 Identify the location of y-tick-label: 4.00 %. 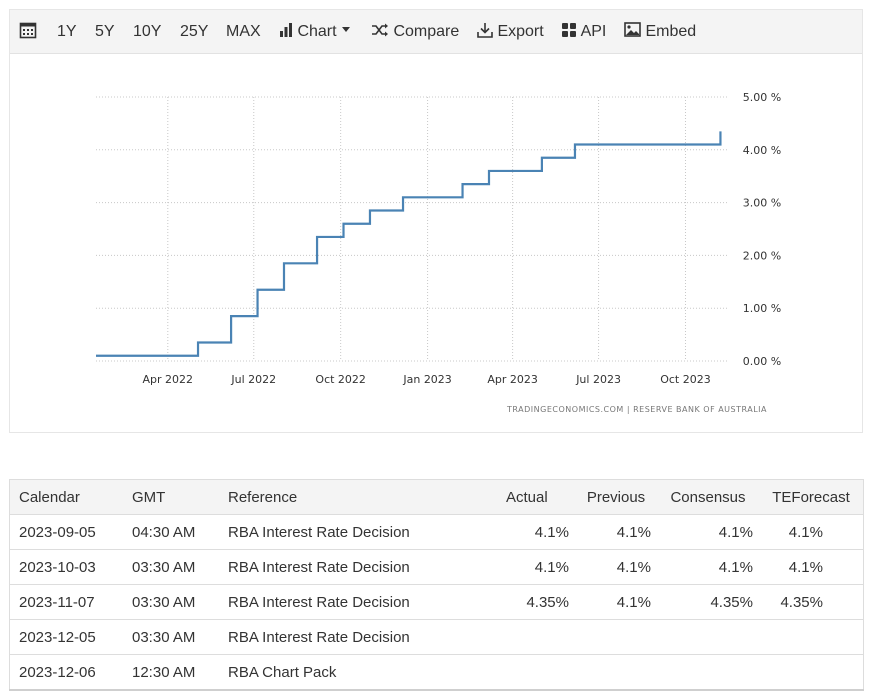
(762, 150).